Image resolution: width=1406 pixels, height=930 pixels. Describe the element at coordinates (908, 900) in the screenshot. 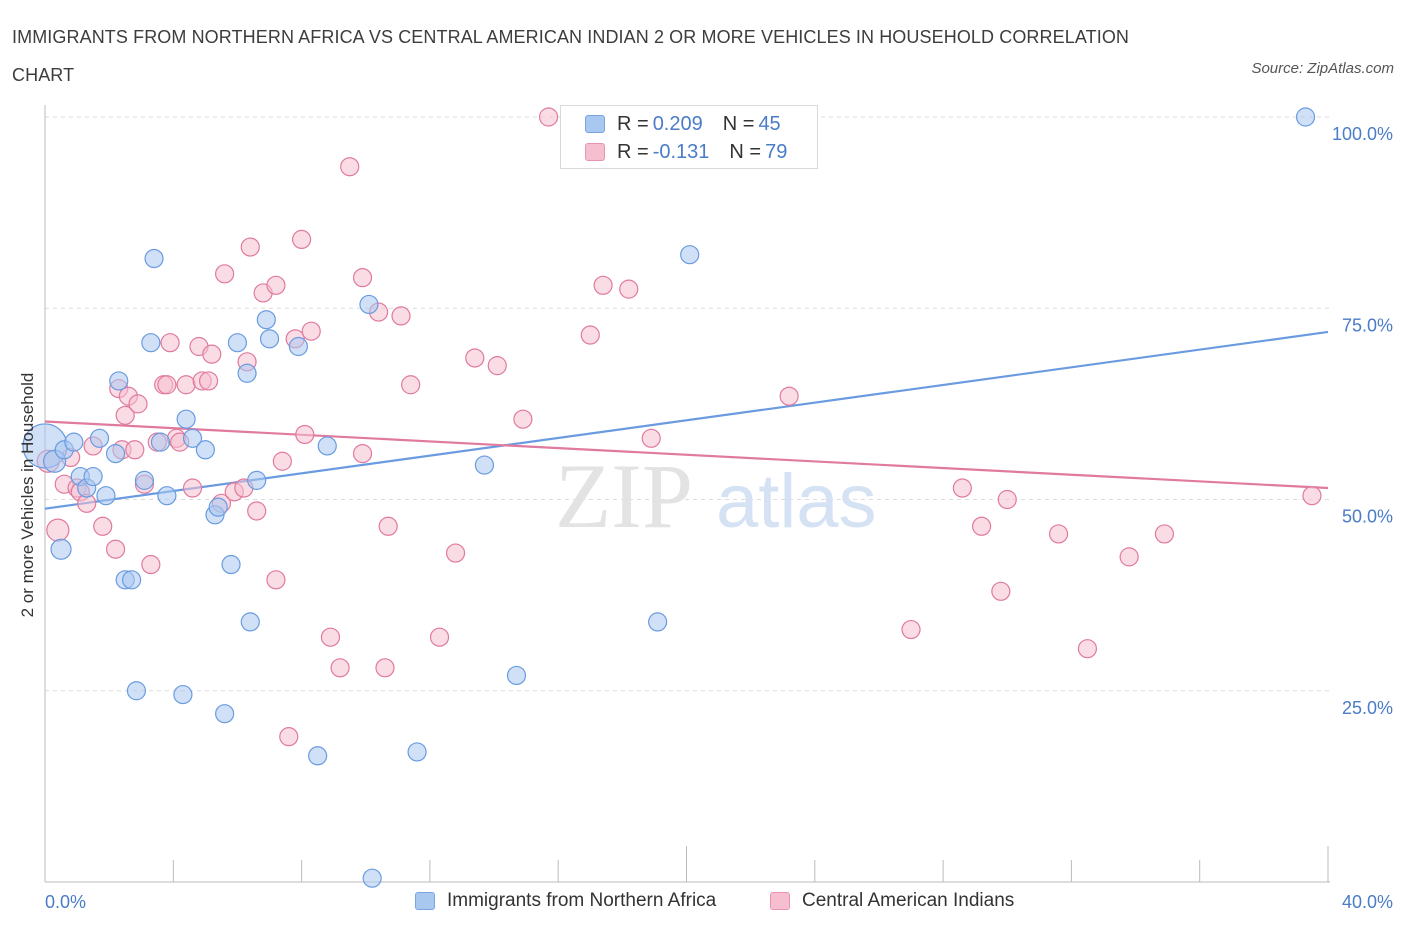

I see `legend-label: Central American Indians` at that location.